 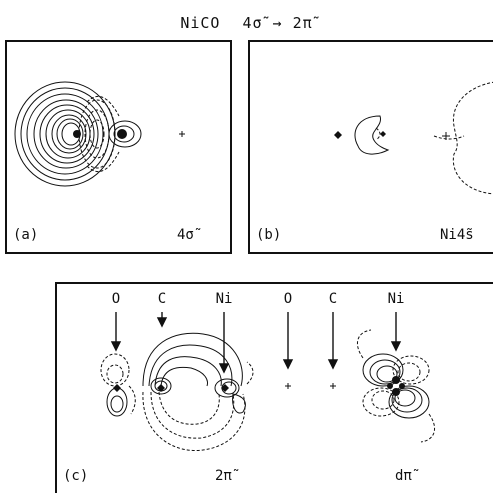 What do you see at coordinates (223, 476) in the screenshot?
I see `panel-c-orbital-left: 2π̃` at bounding box center [223, 476].